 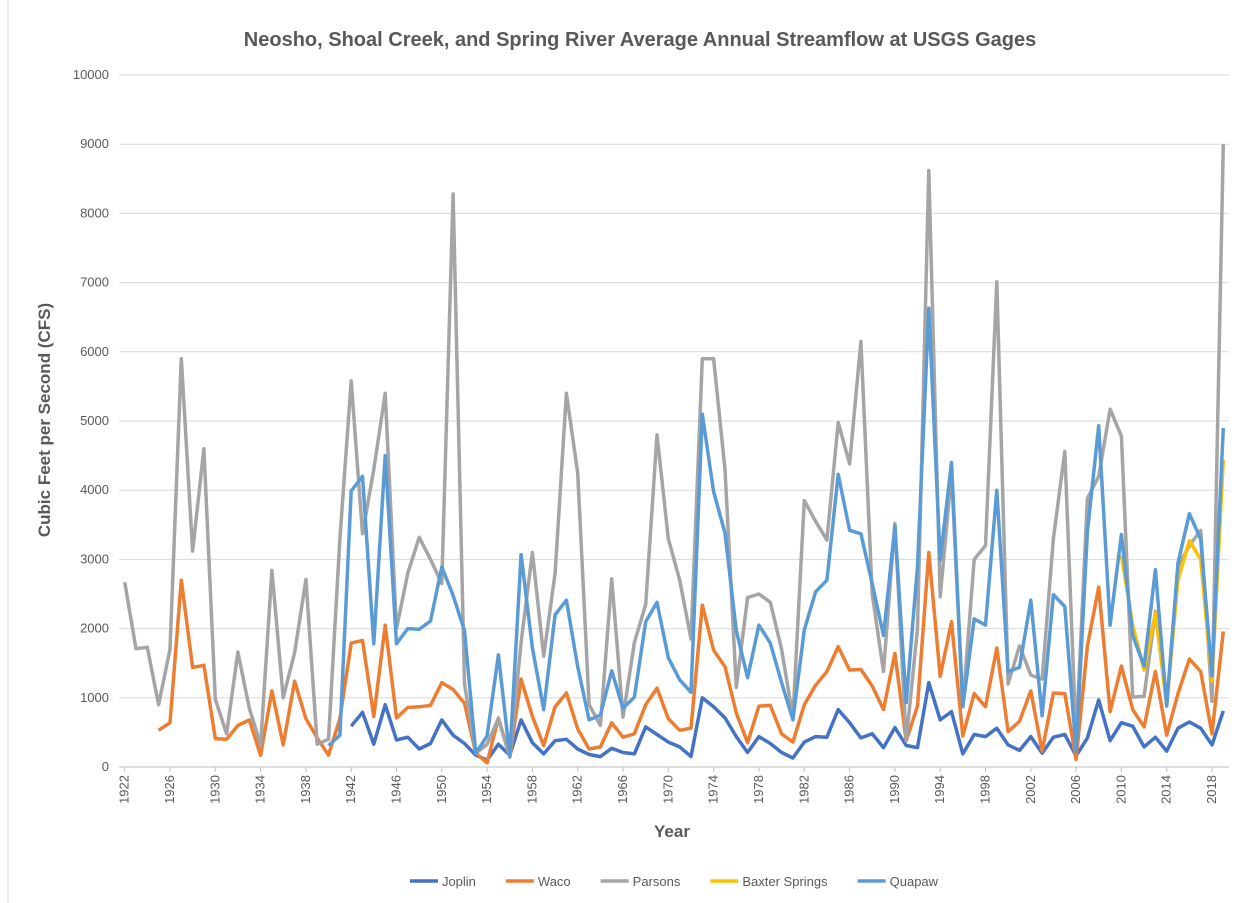 What do you see at coordinates (396, 789) in the screenshot?
I see `x-tick-label: 1946` at bounding box center [396, 789].